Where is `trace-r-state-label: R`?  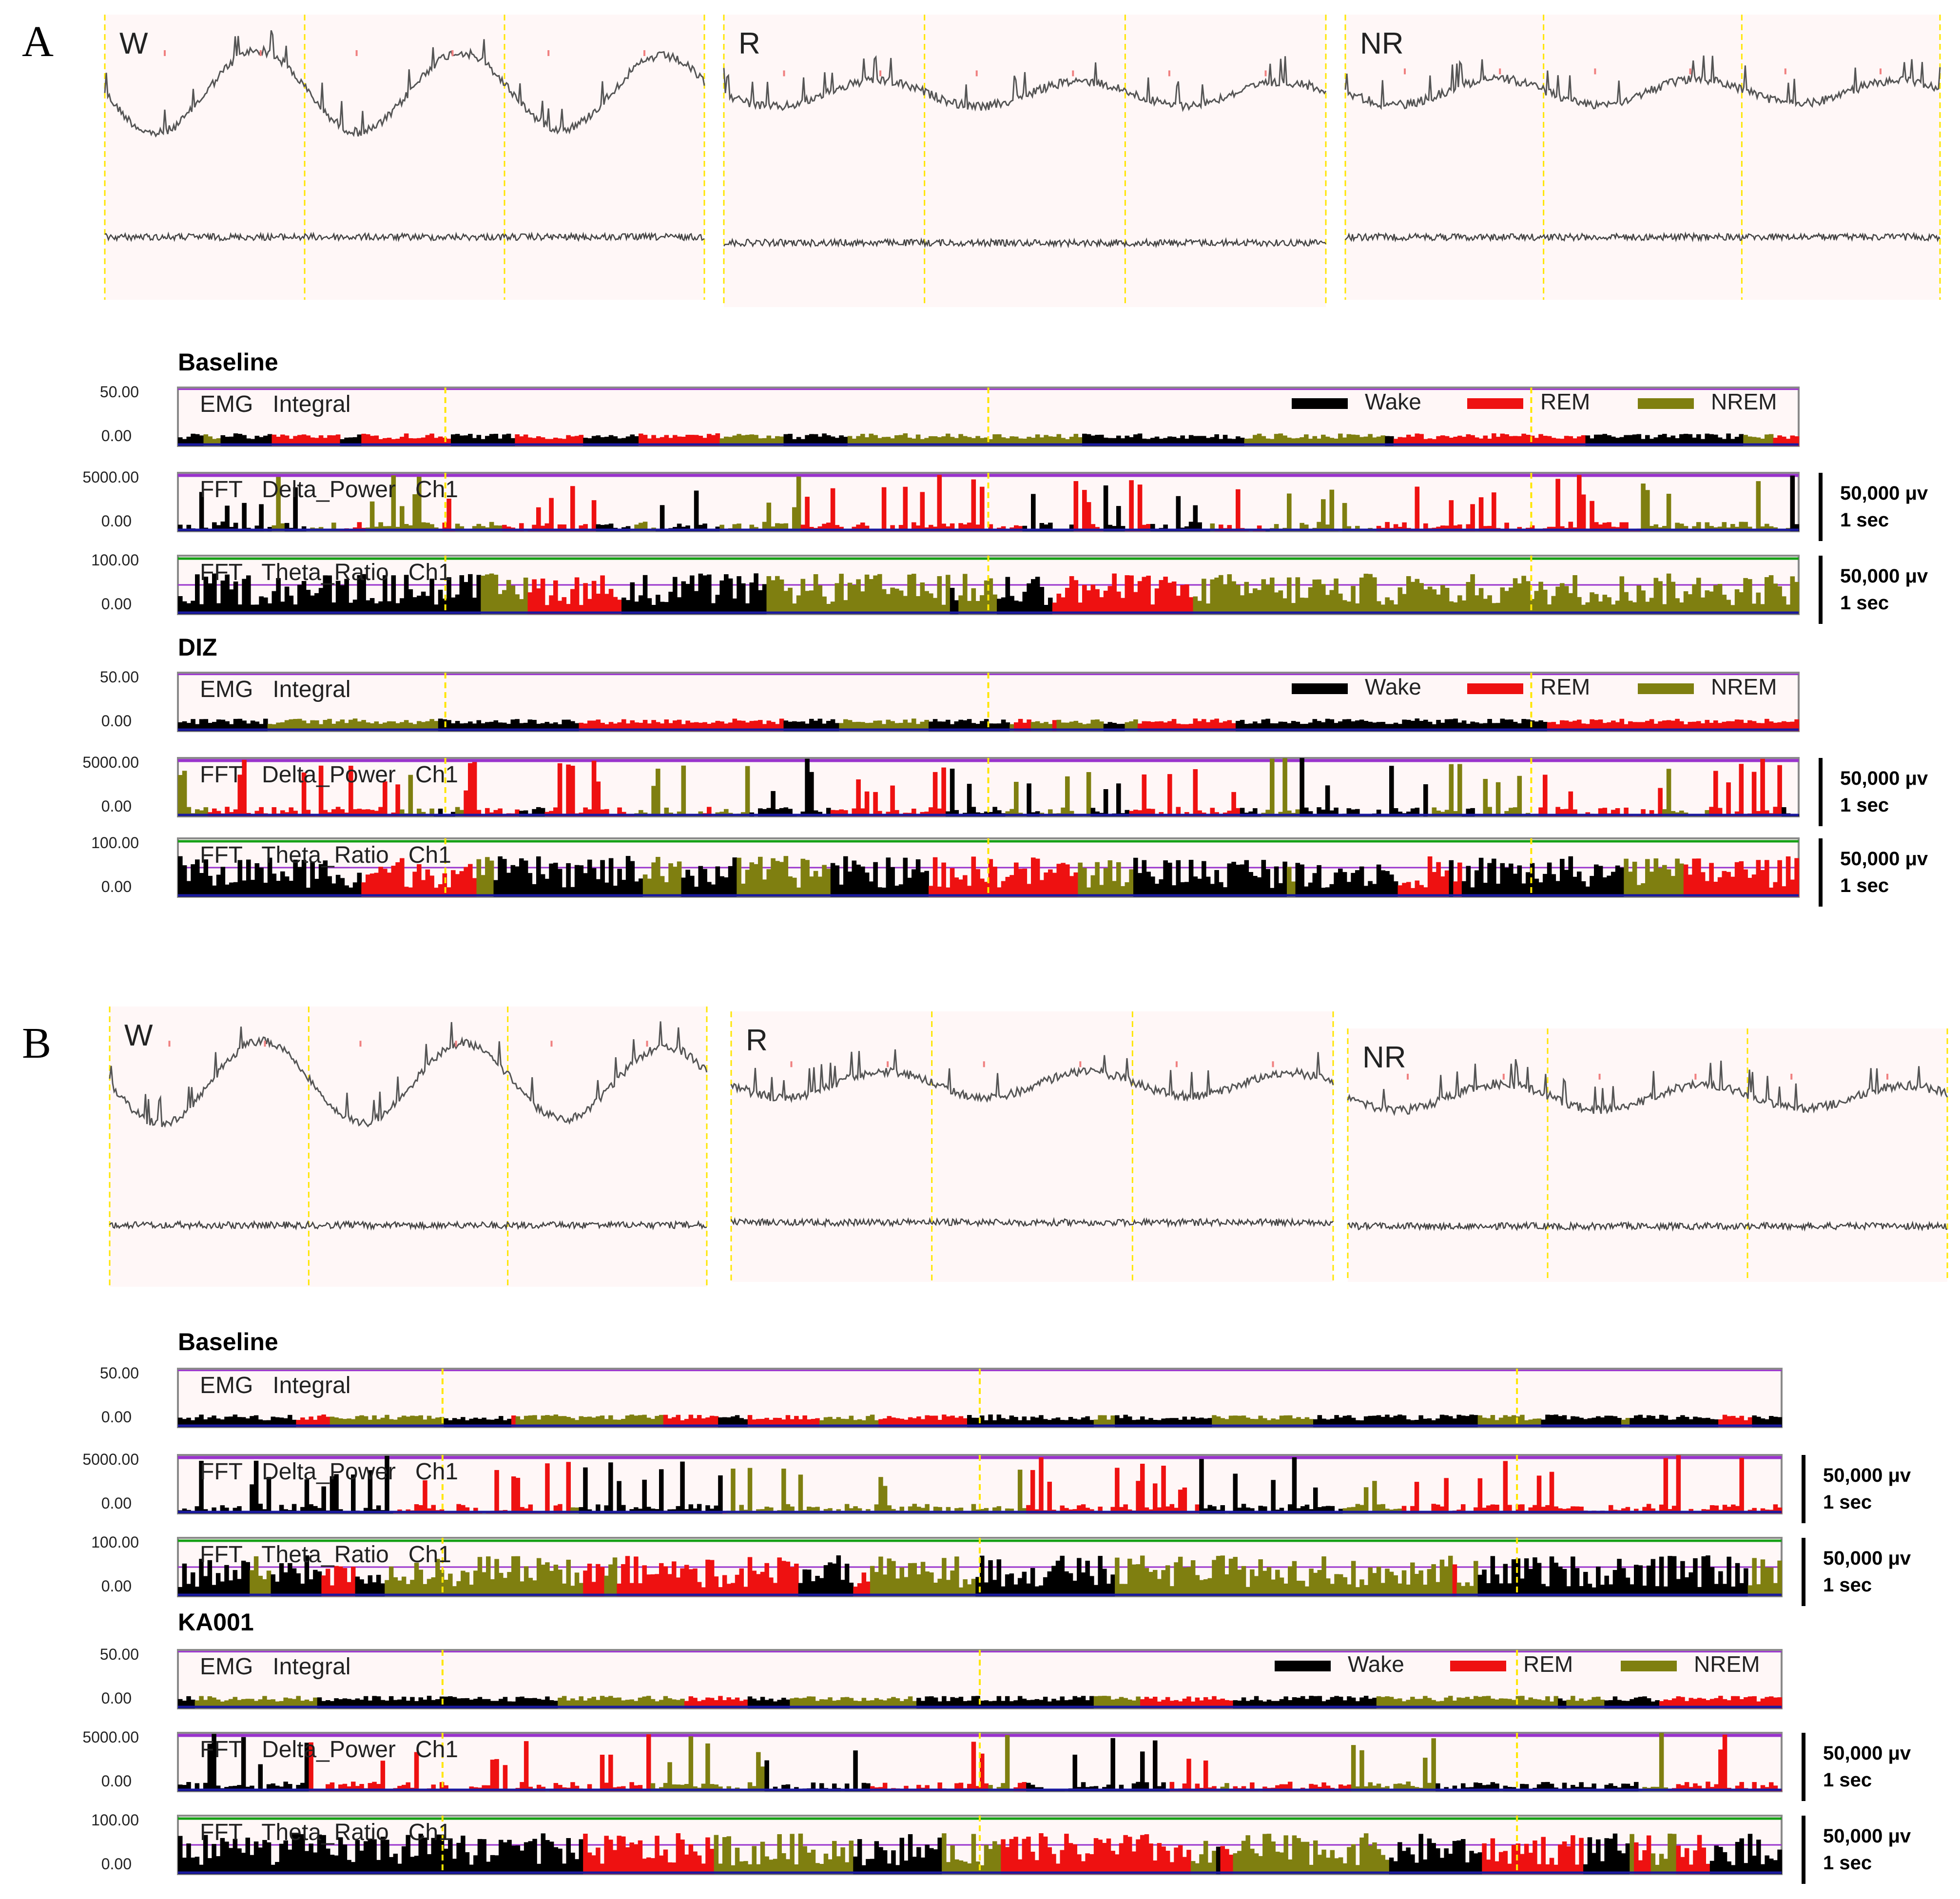 trace-r-state-label: R is located at coordinates (749, 44).